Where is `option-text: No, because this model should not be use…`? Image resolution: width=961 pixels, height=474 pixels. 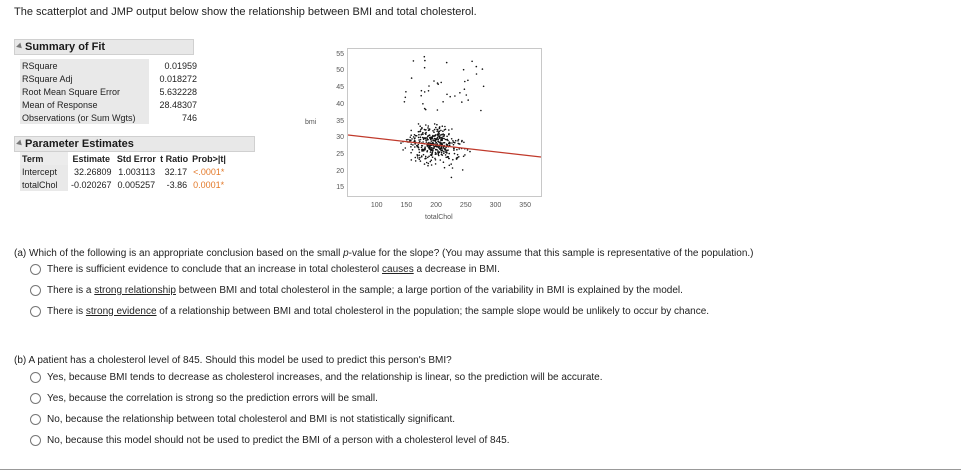 option-text: No, because this model should not be use… is located at coordinates (278, 440).